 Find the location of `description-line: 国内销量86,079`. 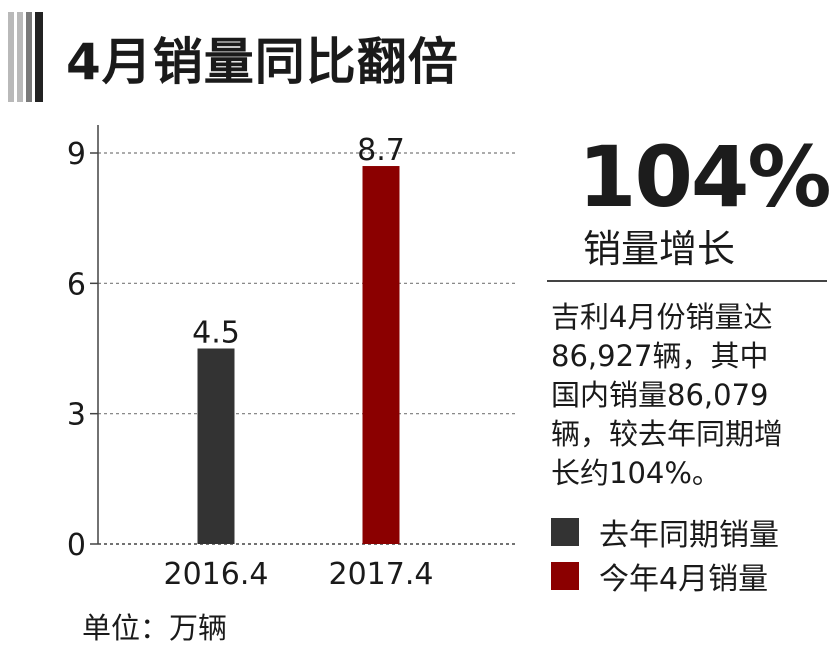

description-line: 国内销量86,079 is located at coordinates (660, 395).